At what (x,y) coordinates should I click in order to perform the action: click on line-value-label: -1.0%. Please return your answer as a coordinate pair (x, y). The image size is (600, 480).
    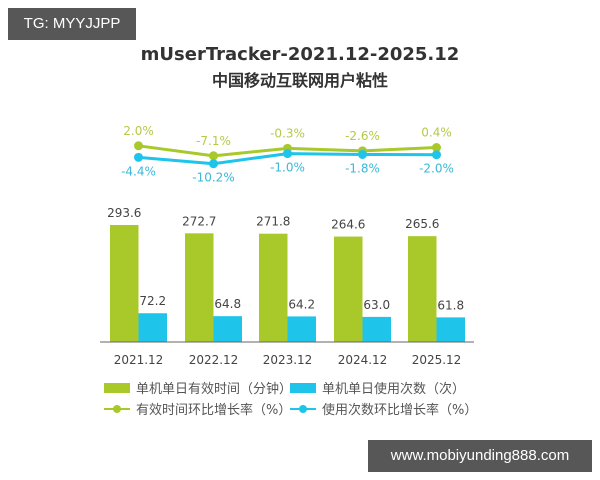
    Looking at the image, I should click on (287, 168).